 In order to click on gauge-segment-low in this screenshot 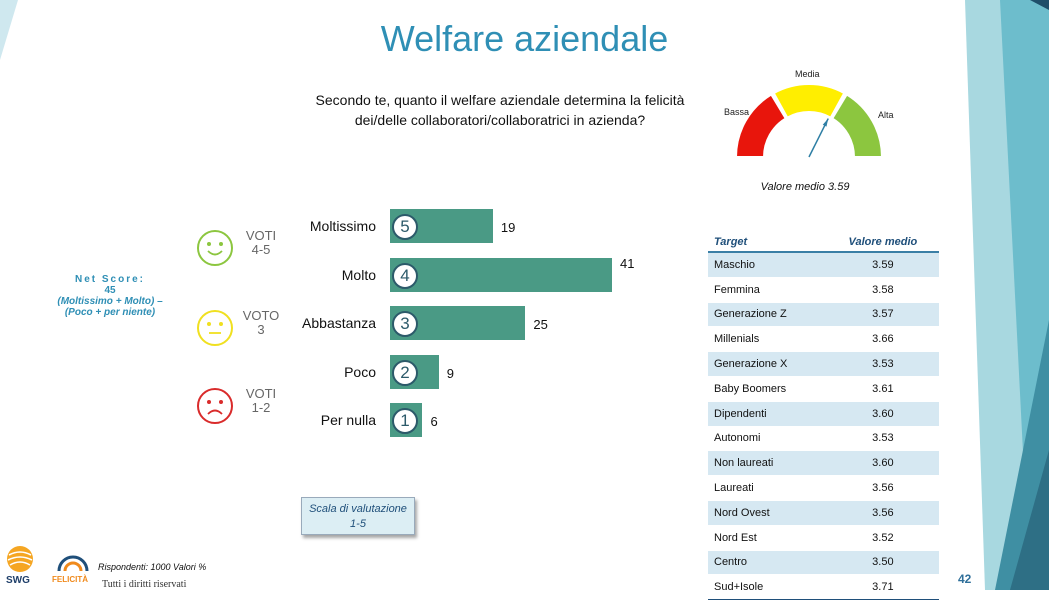, I will do `click(761, 125)`.